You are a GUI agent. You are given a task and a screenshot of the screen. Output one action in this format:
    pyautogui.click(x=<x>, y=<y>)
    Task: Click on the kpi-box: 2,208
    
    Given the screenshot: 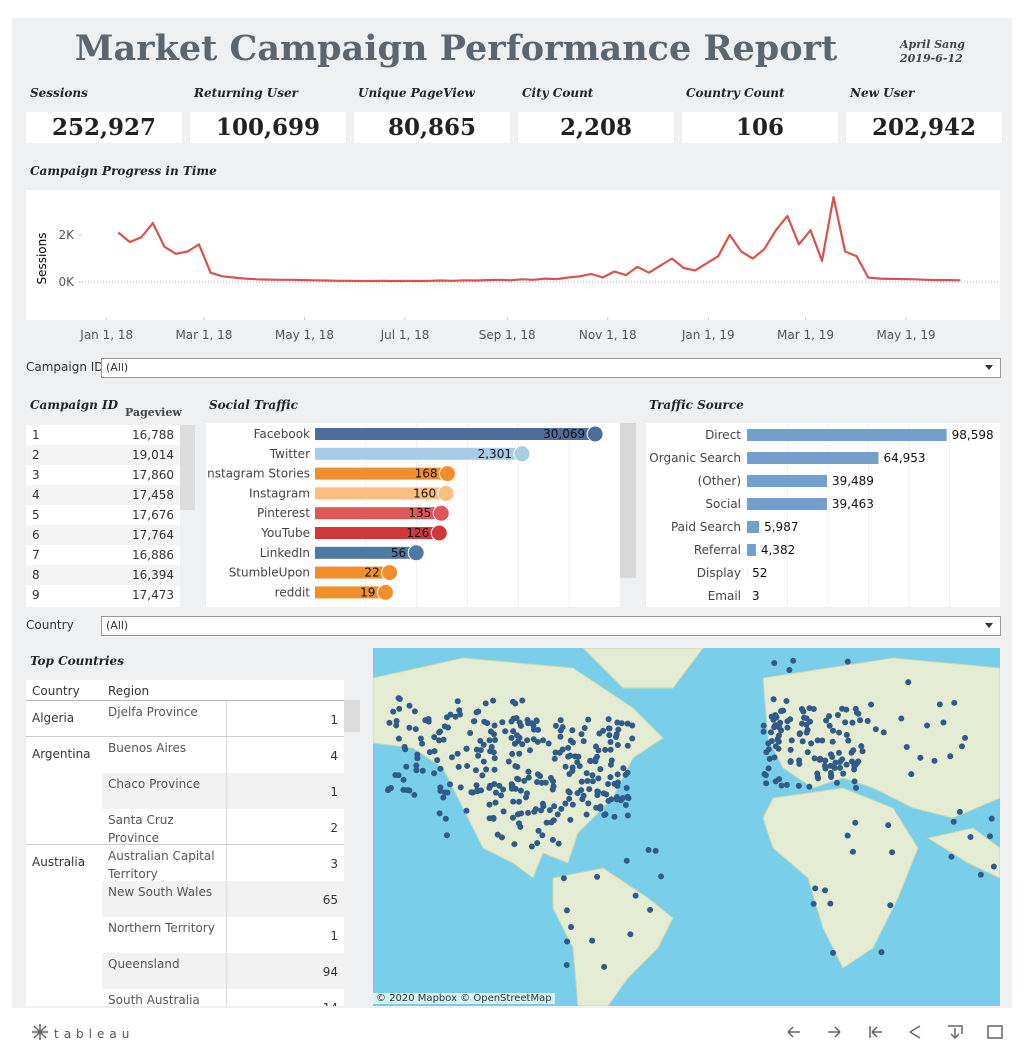 What is the action you would take?
    pyautogui.click(x=596, y=127)
    